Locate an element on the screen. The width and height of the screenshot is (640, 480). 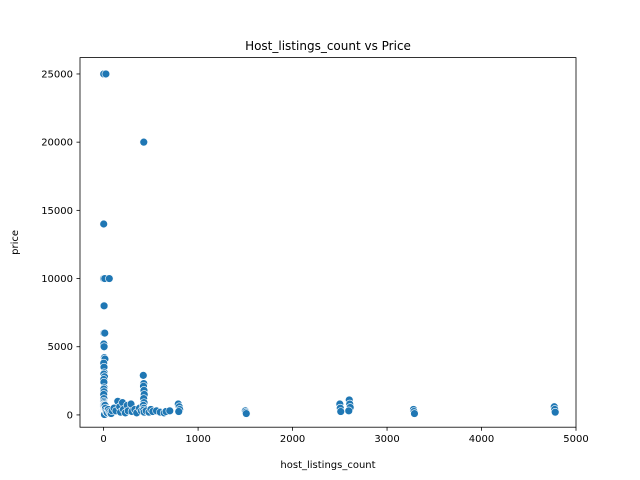
x-tick-label: 3000 is located at coordinates (386, 439).